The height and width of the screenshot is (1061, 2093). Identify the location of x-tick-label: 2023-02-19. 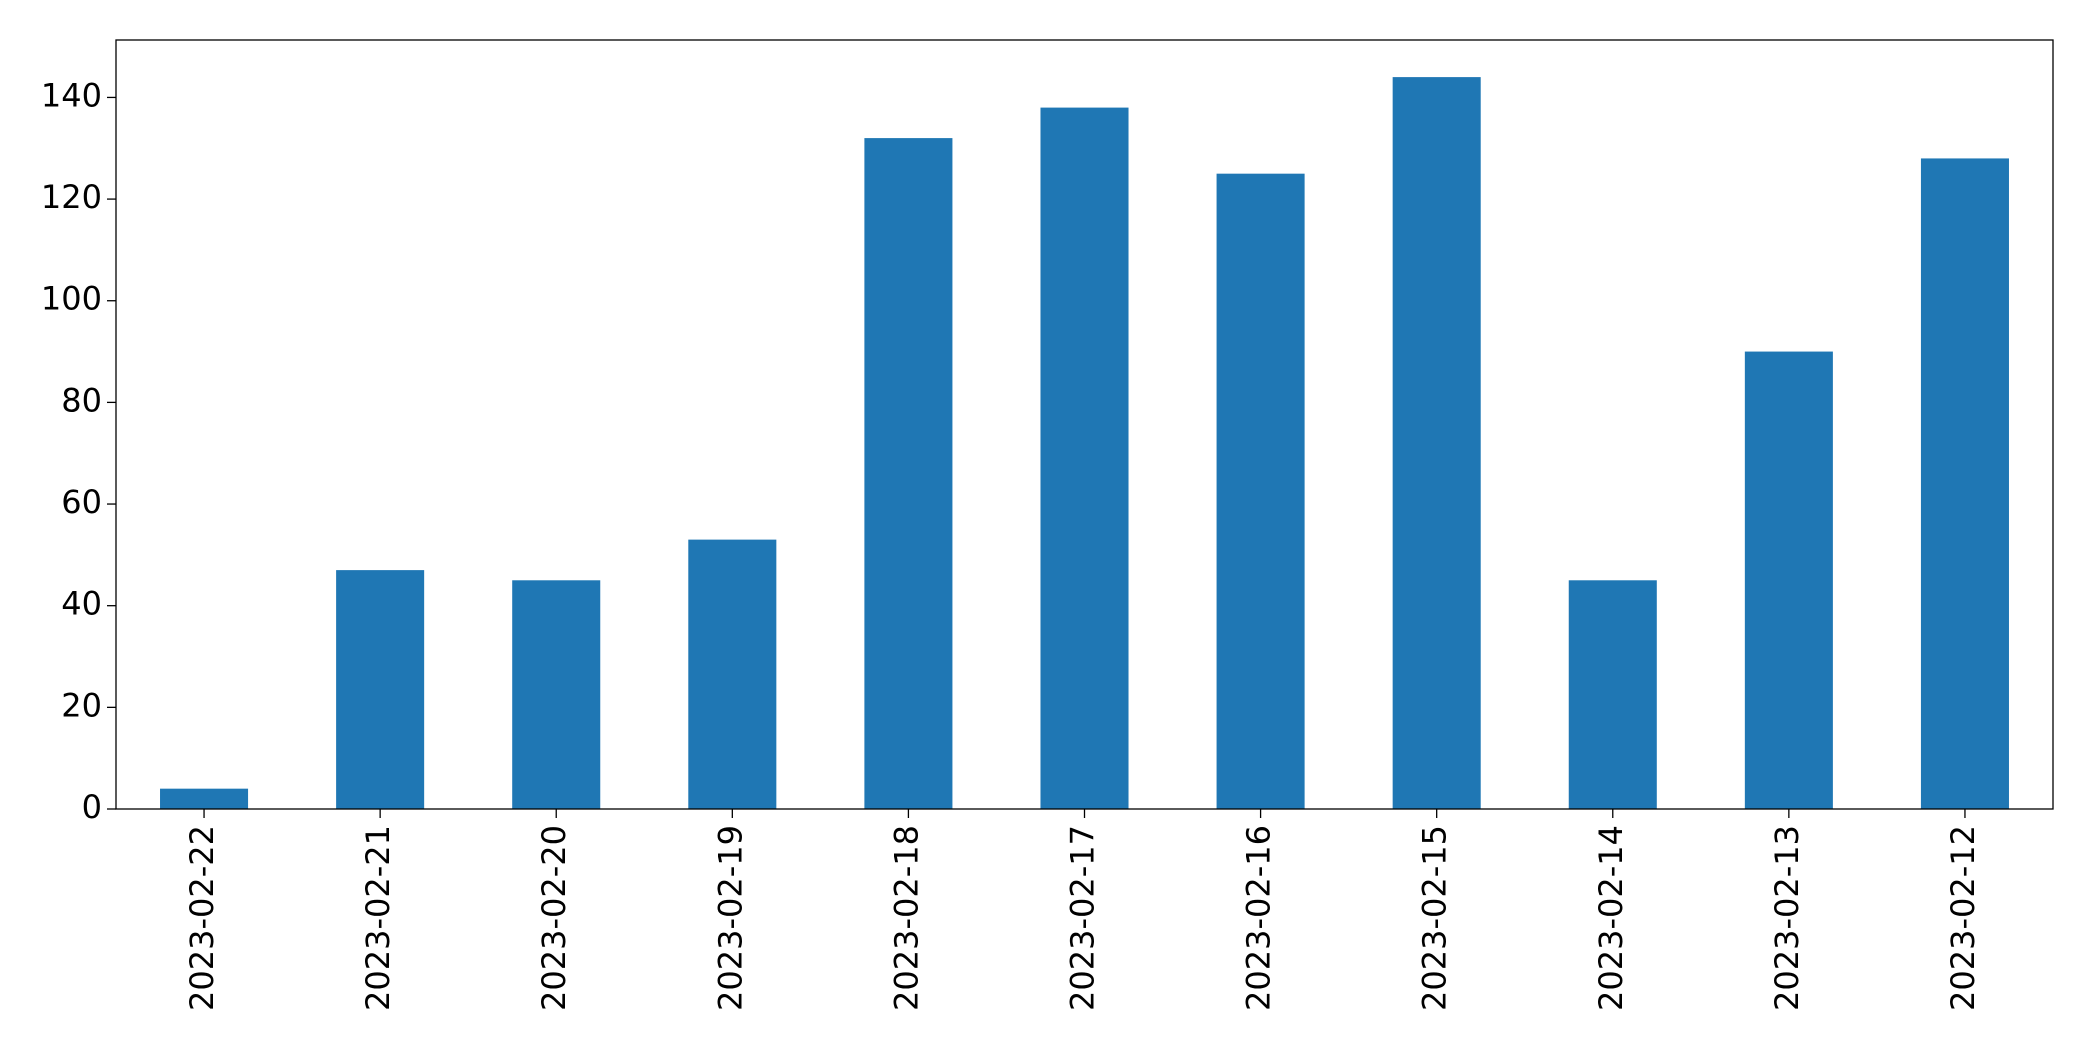
(730, 918).